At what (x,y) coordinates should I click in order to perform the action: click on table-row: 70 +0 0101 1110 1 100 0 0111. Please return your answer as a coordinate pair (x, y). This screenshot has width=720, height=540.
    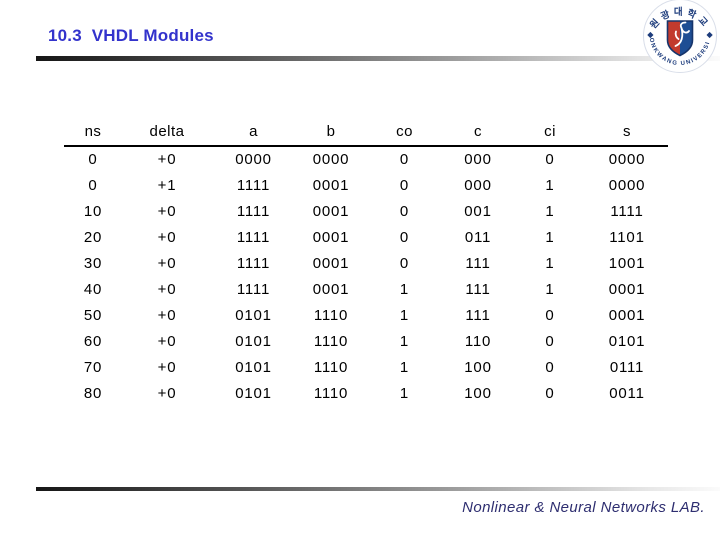
    Looking at the image, I should click on (366, 367).